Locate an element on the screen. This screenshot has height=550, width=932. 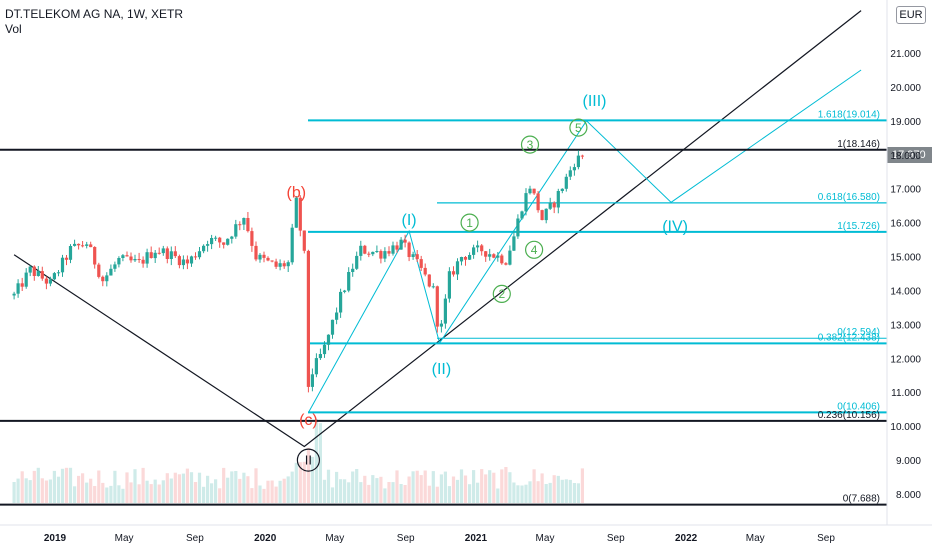
x-tick-label: May is located at coordinates (545, 538).